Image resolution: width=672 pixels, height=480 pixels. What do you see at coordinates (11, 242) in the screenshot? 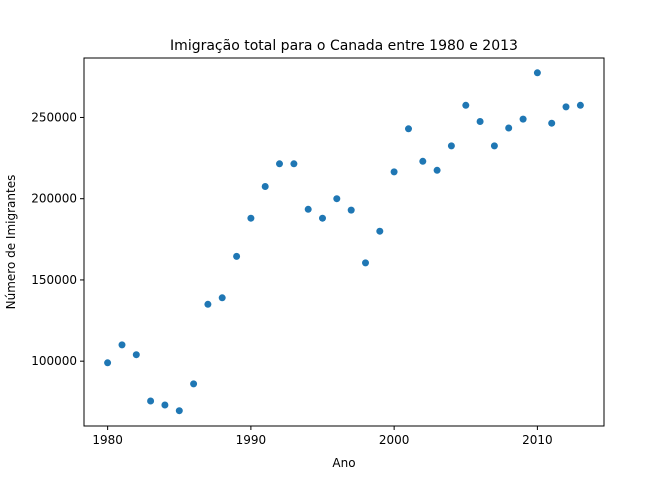
I see `y-axis-label: Número de Imigrantes` at bounding box center [11, 242].